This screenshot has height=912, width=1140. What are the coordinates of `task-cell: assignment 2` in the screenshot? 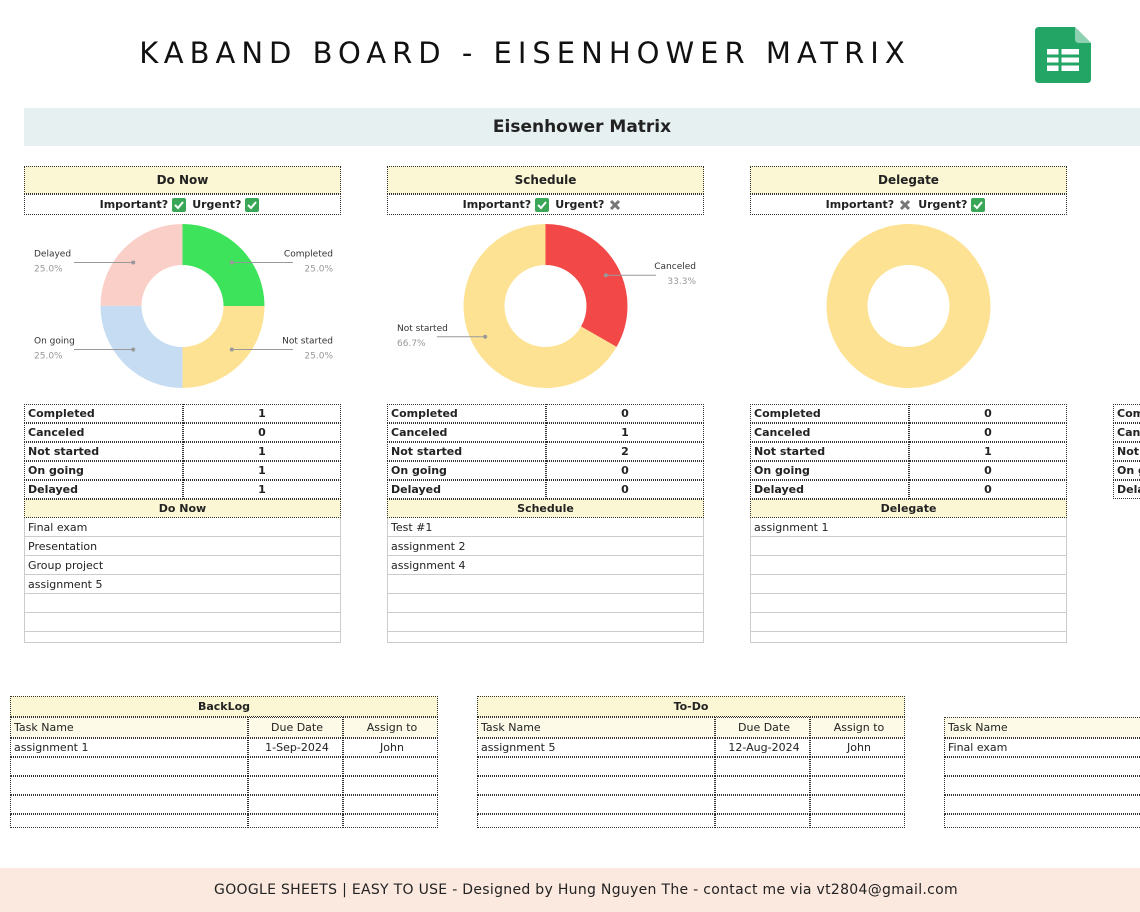 It's located at (545, 546).